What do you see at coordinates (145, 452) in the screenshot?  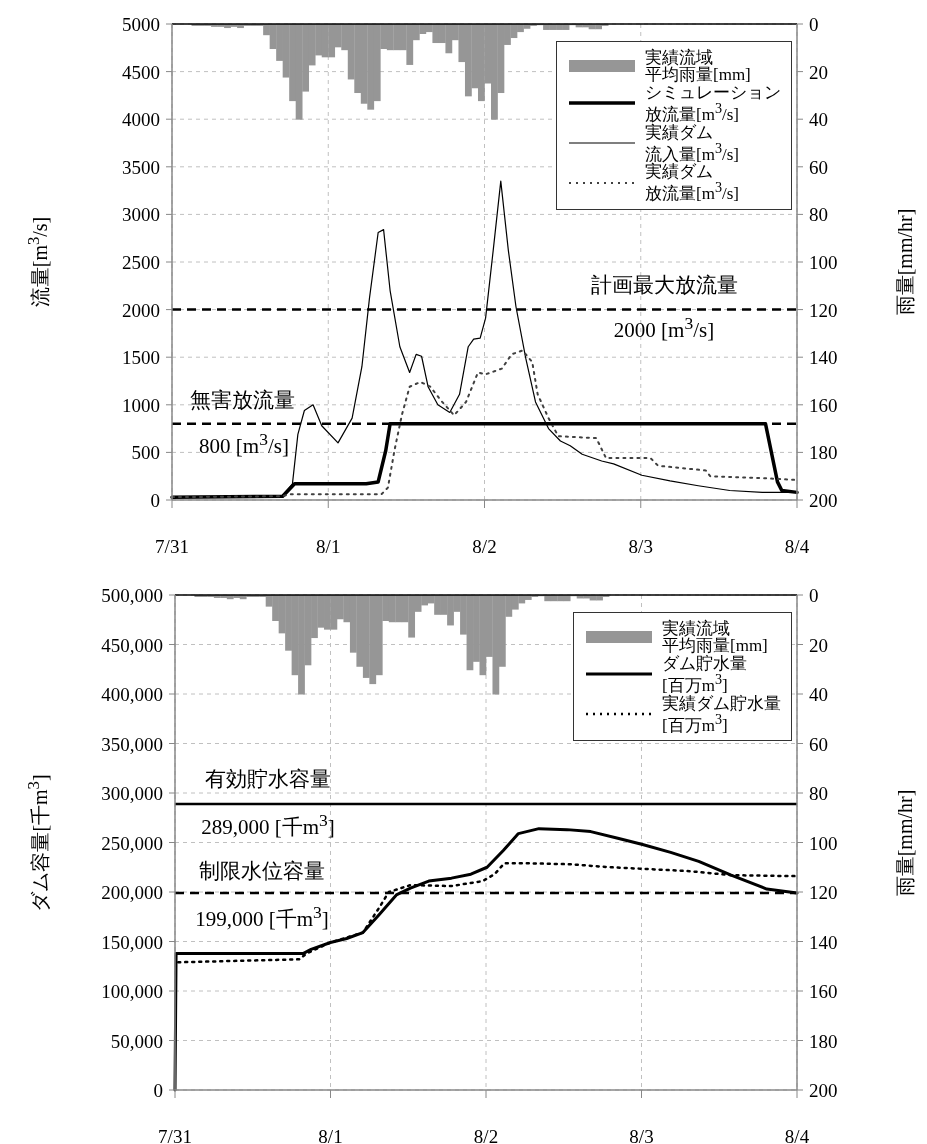 I see `y-tick-label: 500` at bounding box center [145, 452].